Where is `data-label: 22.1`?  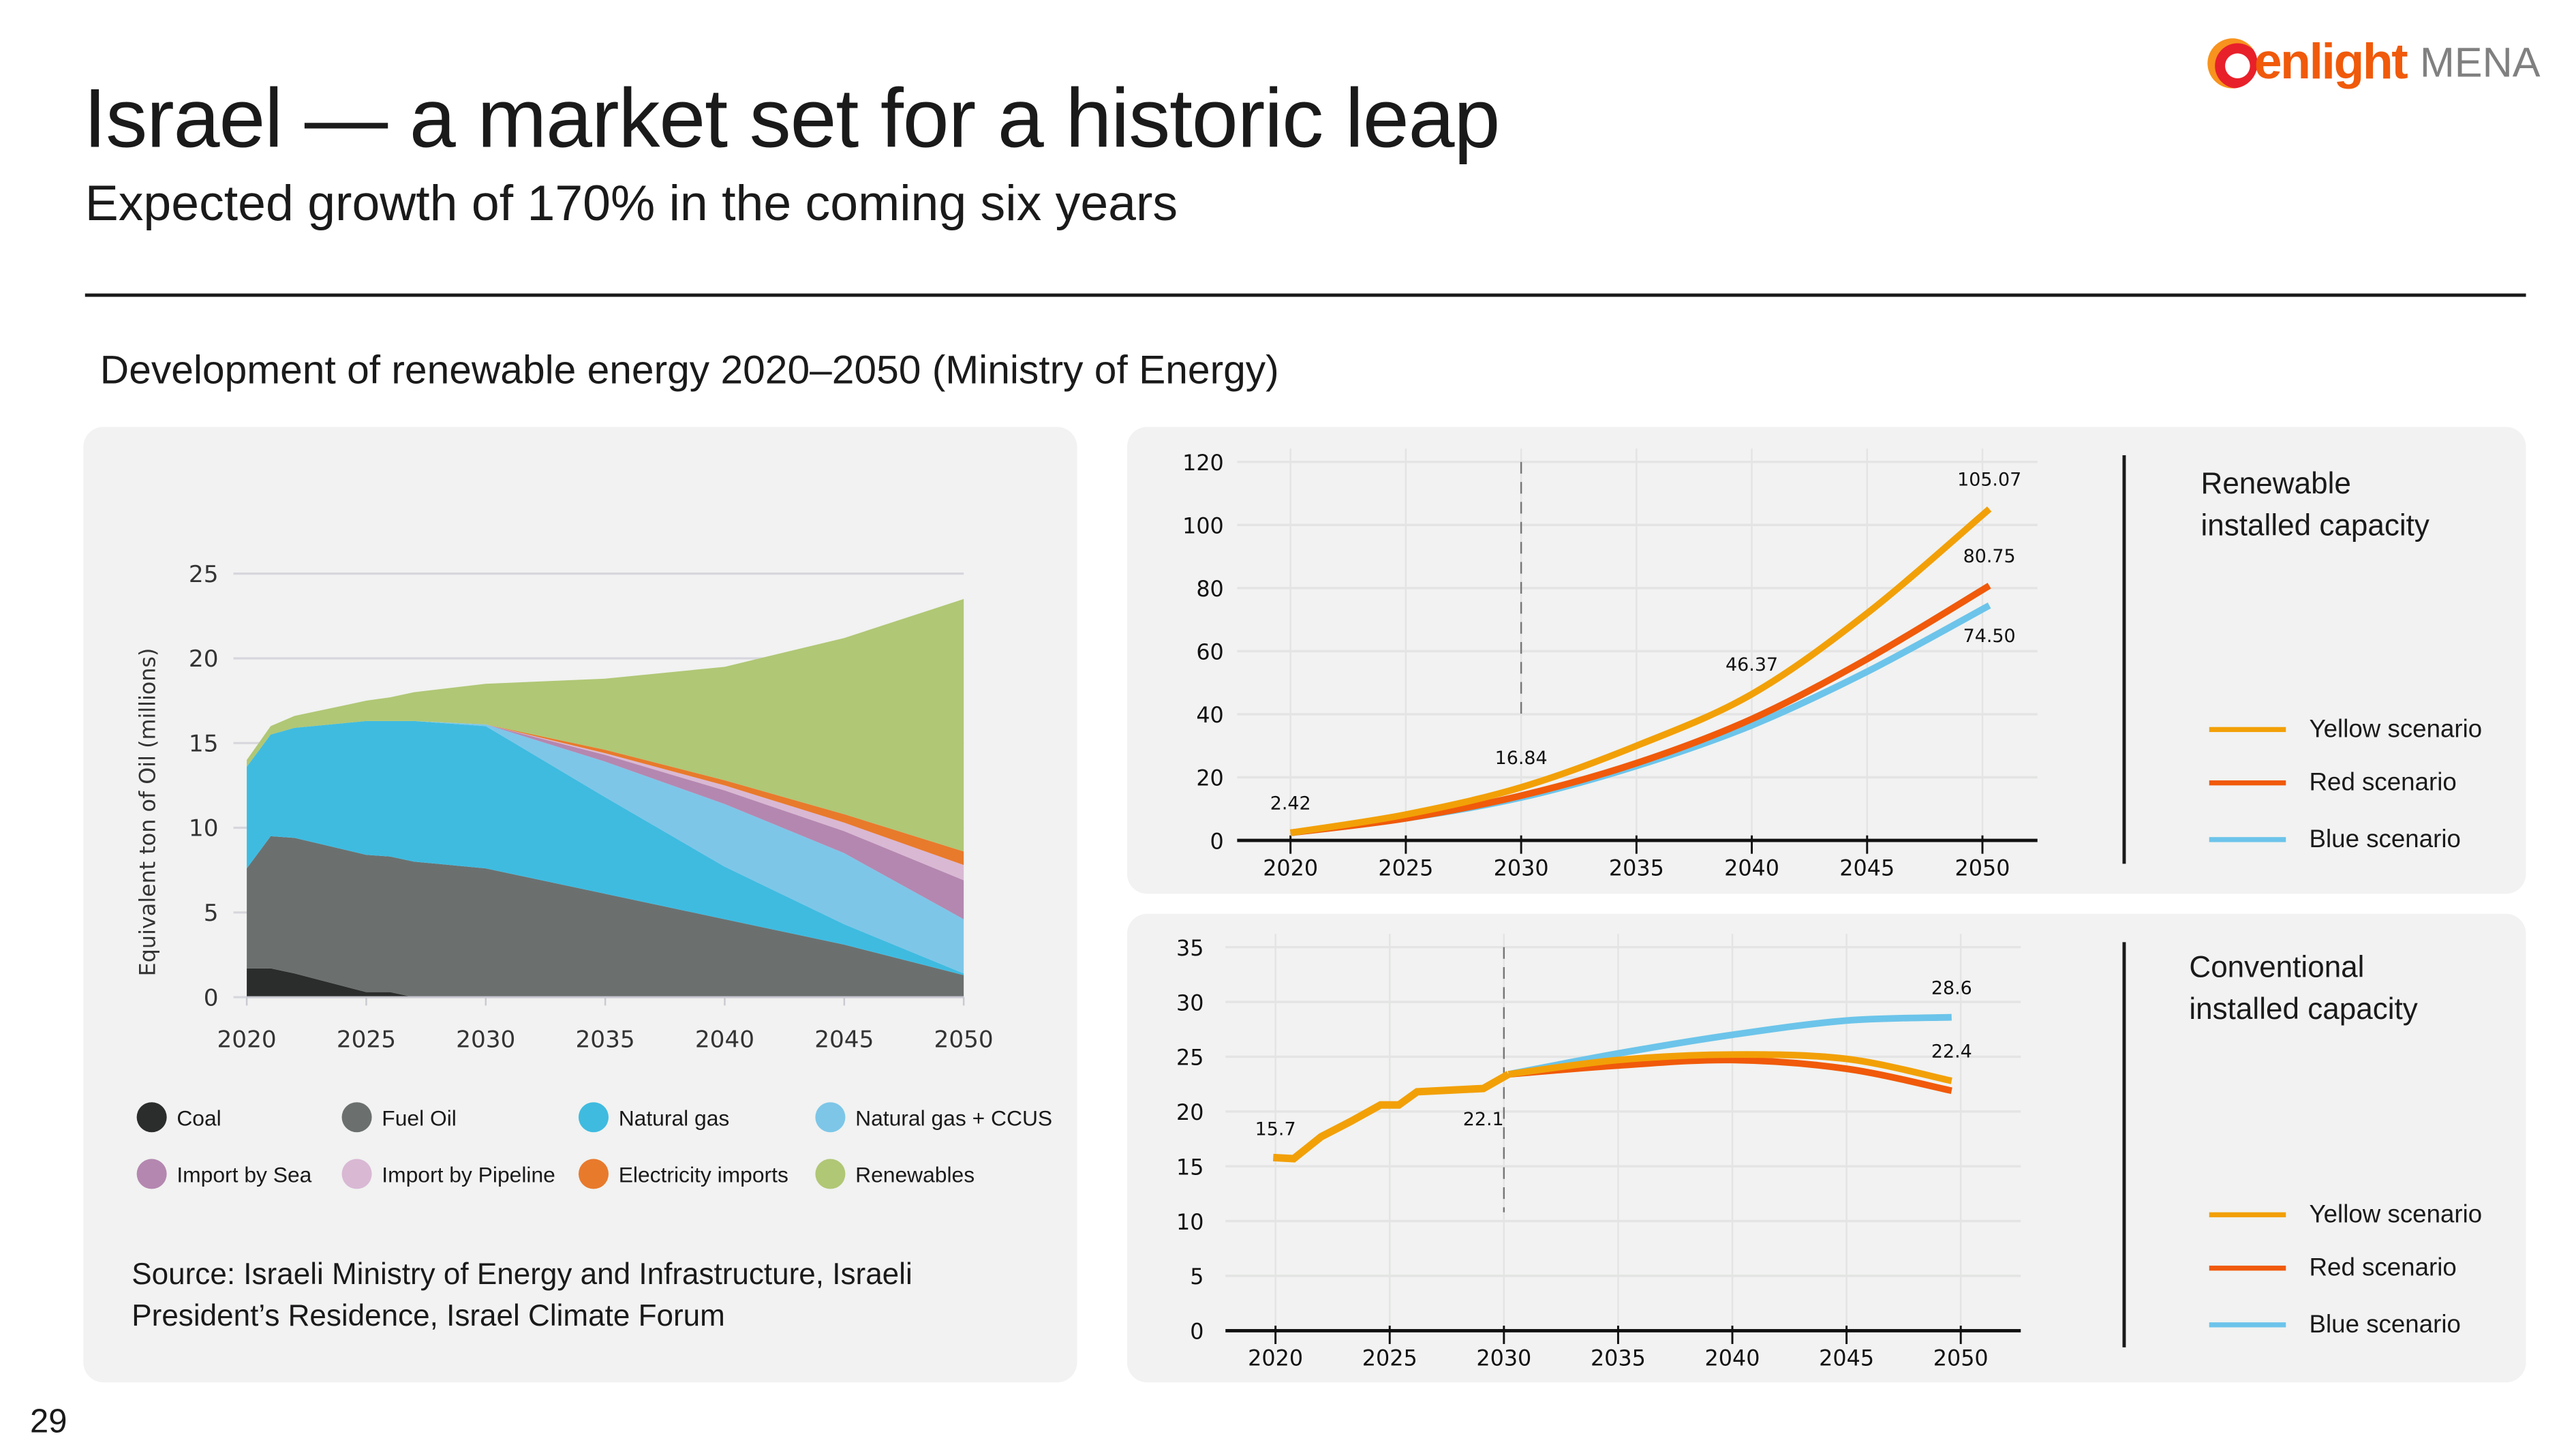 data-label: 22.1 is located at coordinates (1483, 1120).